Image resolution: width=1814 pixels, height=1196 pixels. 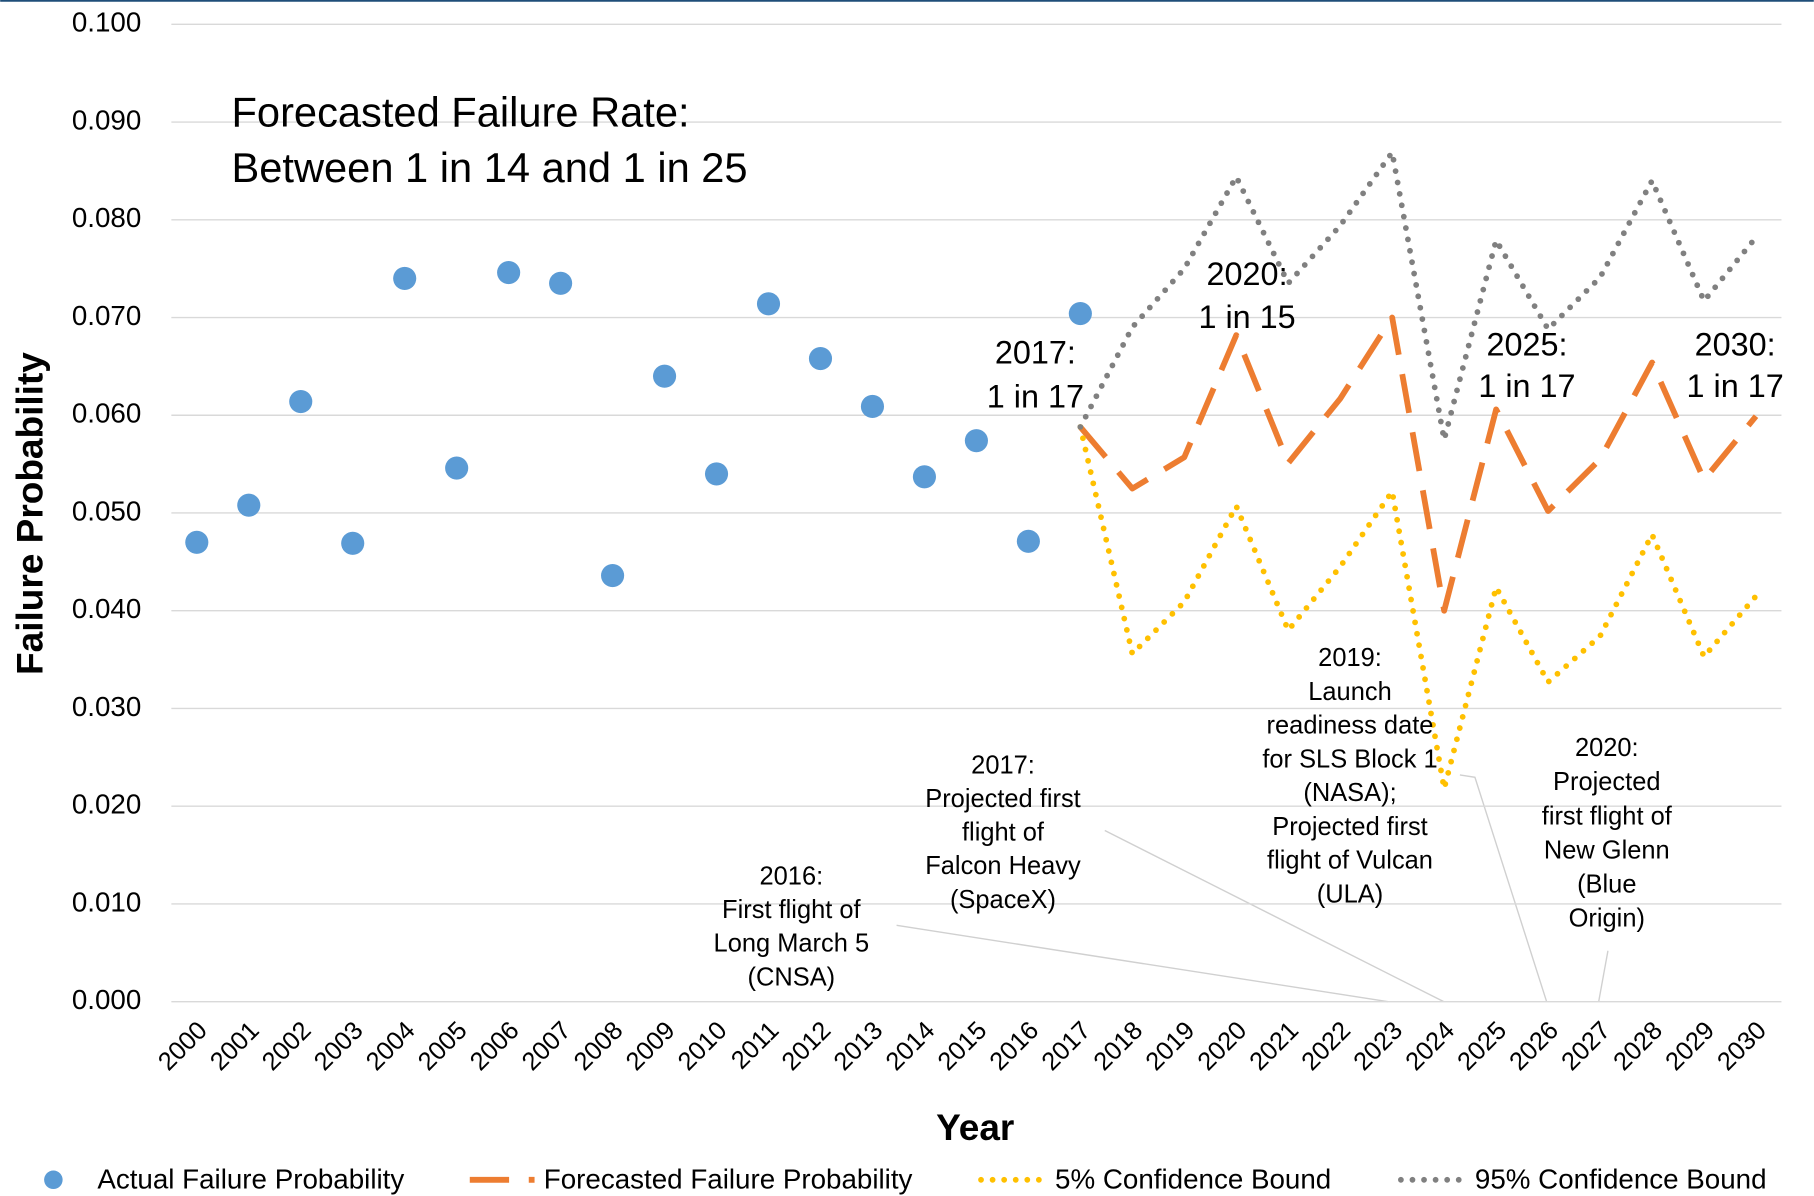 I want to click on legend-label: 95% Confidence Bound, so click(x=1621, y=1178).